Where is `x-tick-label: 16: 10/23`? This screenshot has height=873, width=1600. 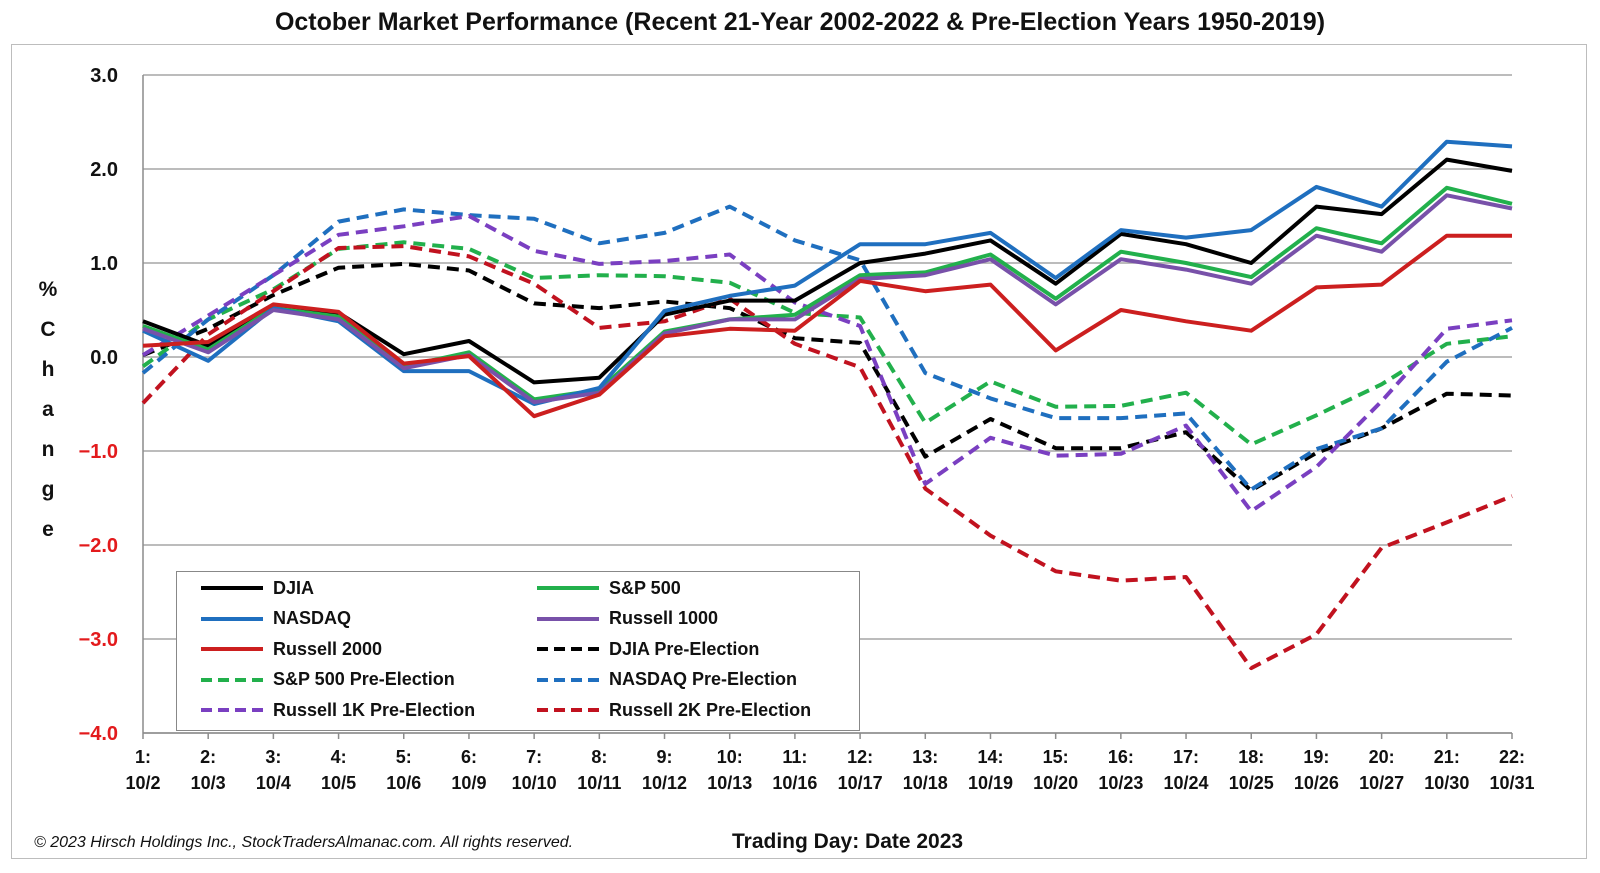
x-tick-label: 16: 10/23 is located at coordinates (1120, 770).